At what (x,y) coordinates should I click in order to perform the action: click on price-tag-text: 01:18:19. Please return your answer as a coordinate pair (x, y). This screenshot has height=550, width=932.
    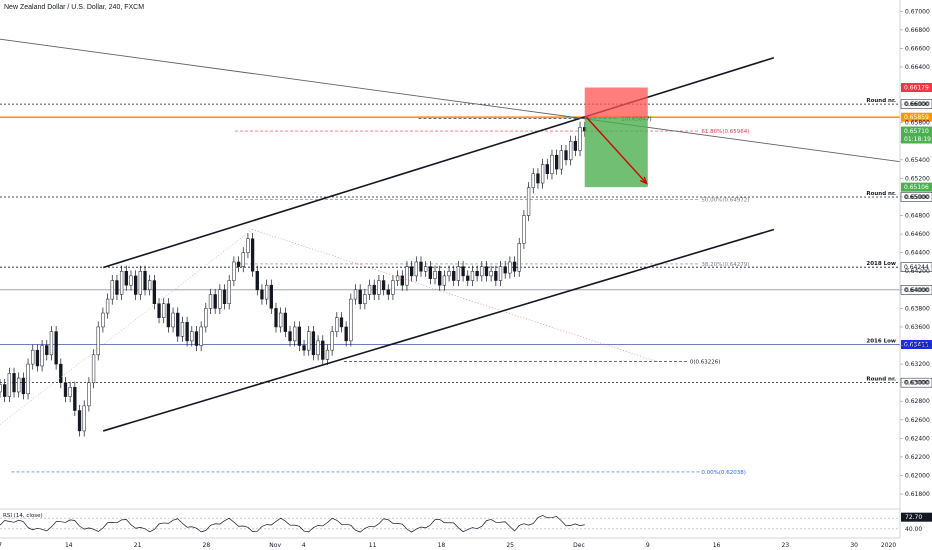
    Looking at the image, I should click on (917, 139).